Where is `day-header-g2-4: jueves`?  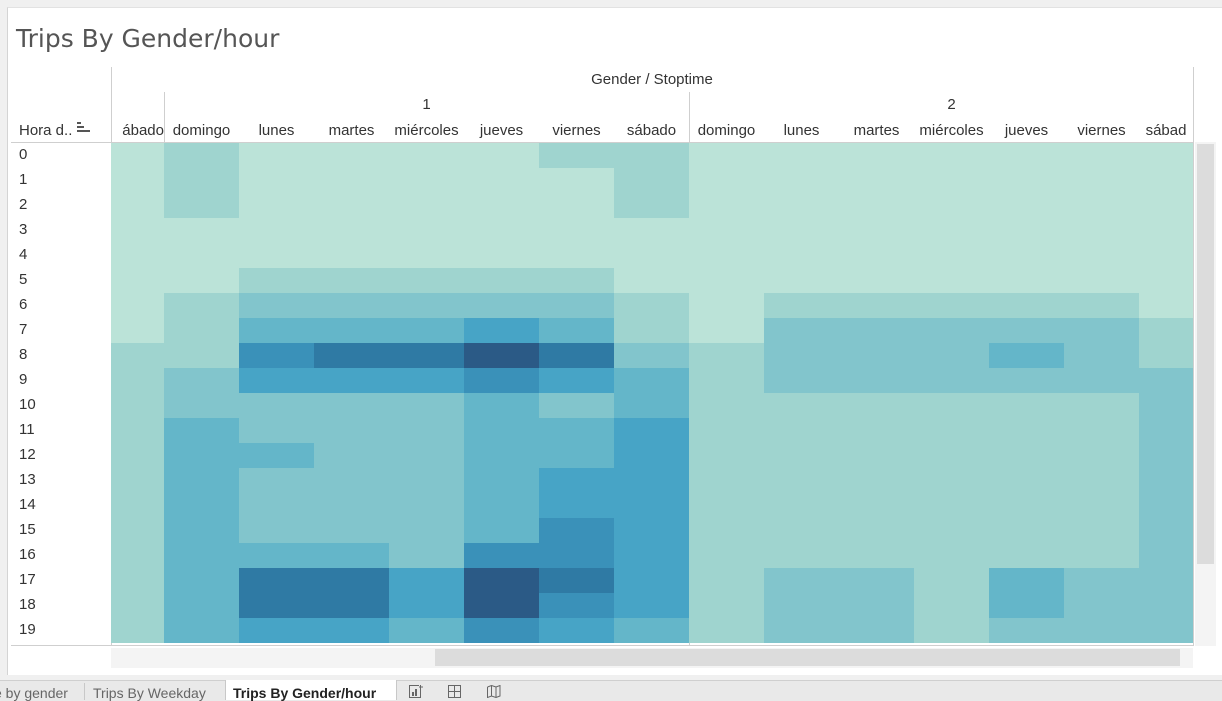 day-header-g2-4: jueves is located at coordinates (1026, 130).